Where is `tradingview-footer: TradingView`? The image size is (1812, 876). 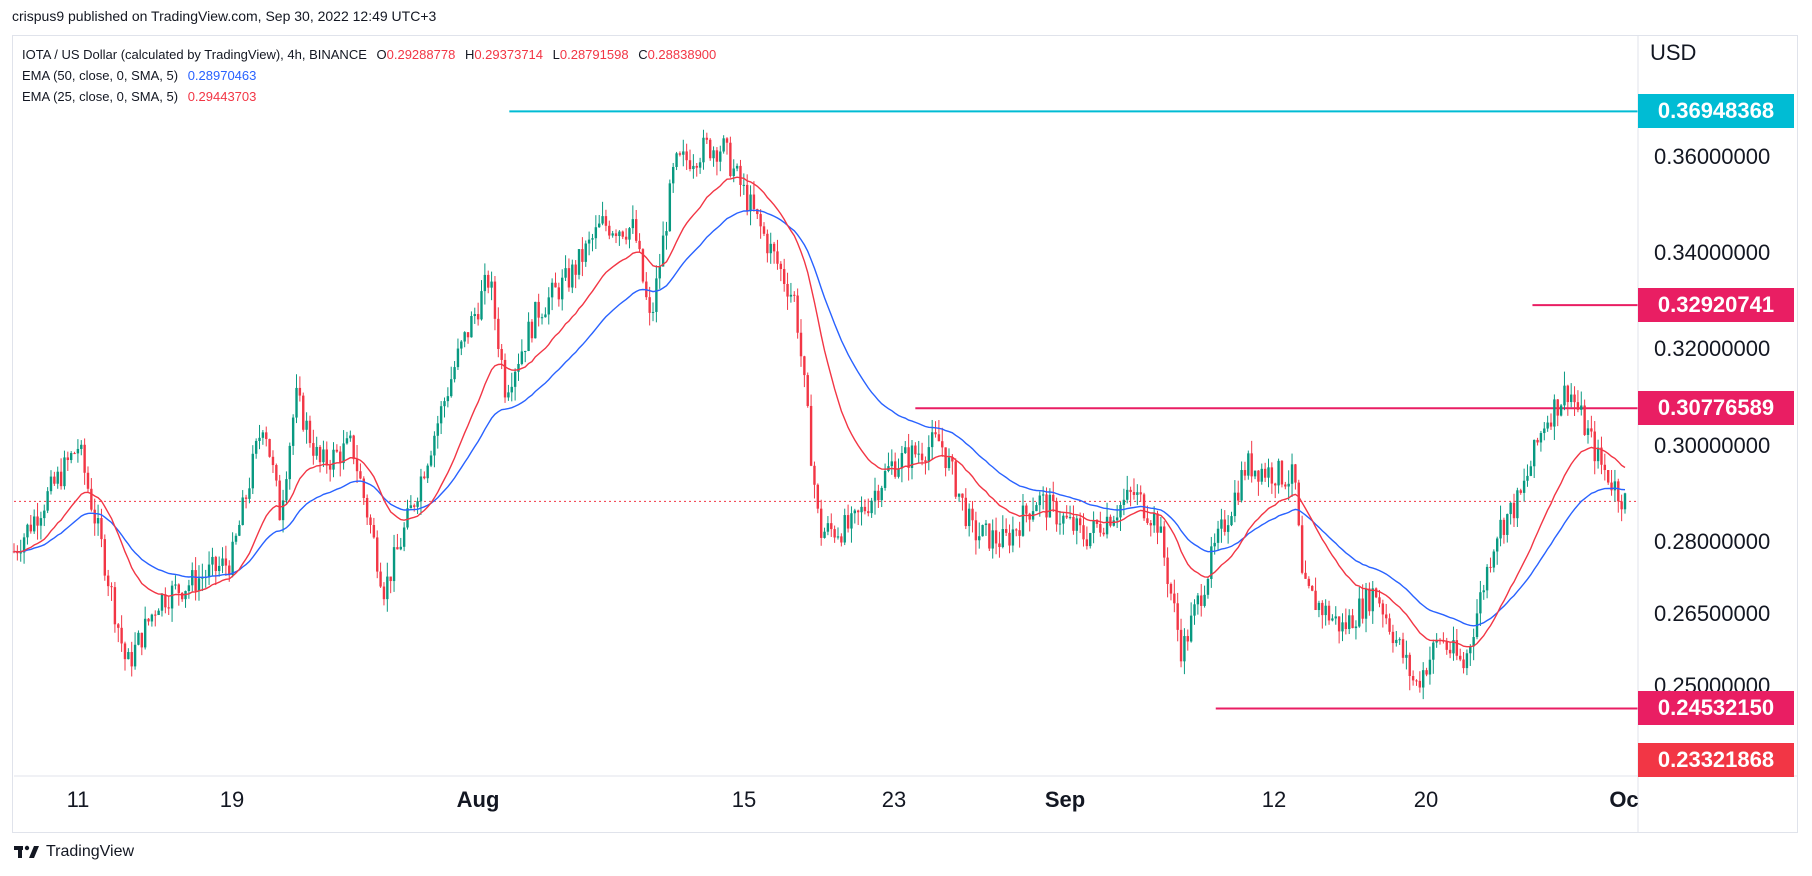
tradingview-footer: TradingView is located at coordinates (74, 852).